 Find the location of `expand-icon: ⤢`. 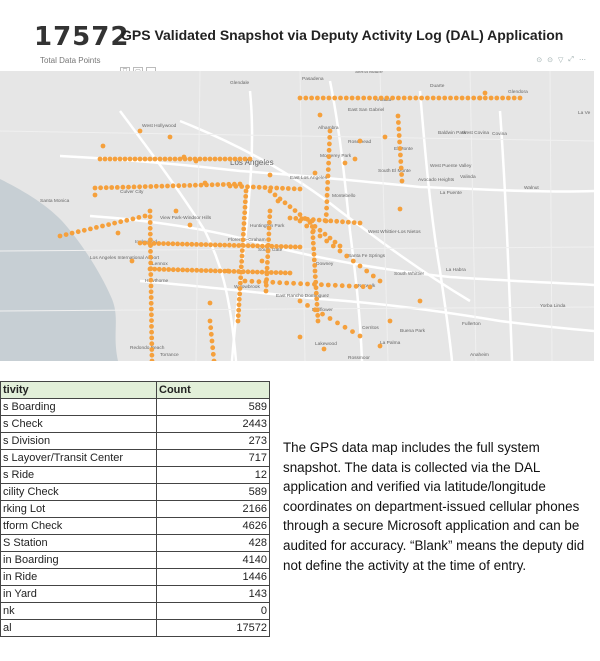

expand-icon: ⤢ is located at coordinates (571, 59).